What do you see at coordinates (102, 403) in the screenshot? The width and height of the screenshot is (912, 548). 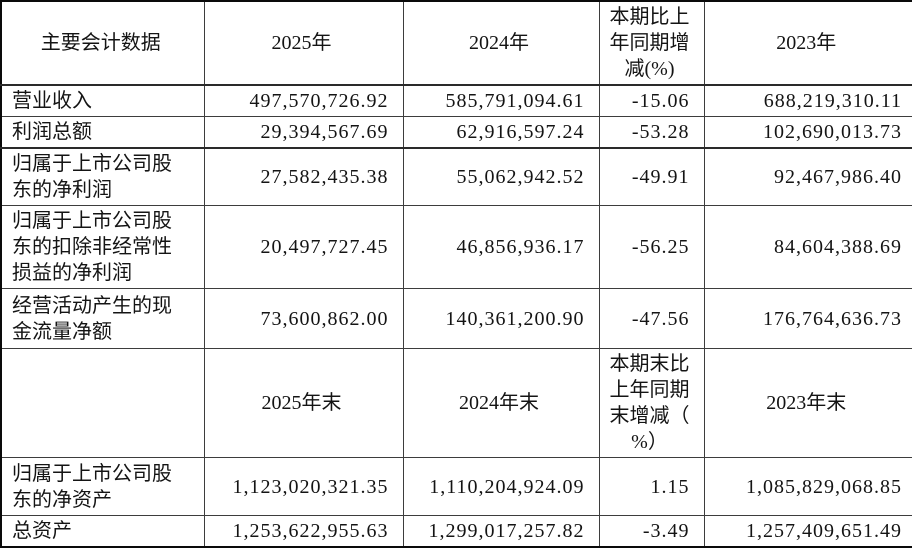 I see `col-header-blank` at bounding box center [102, 403].